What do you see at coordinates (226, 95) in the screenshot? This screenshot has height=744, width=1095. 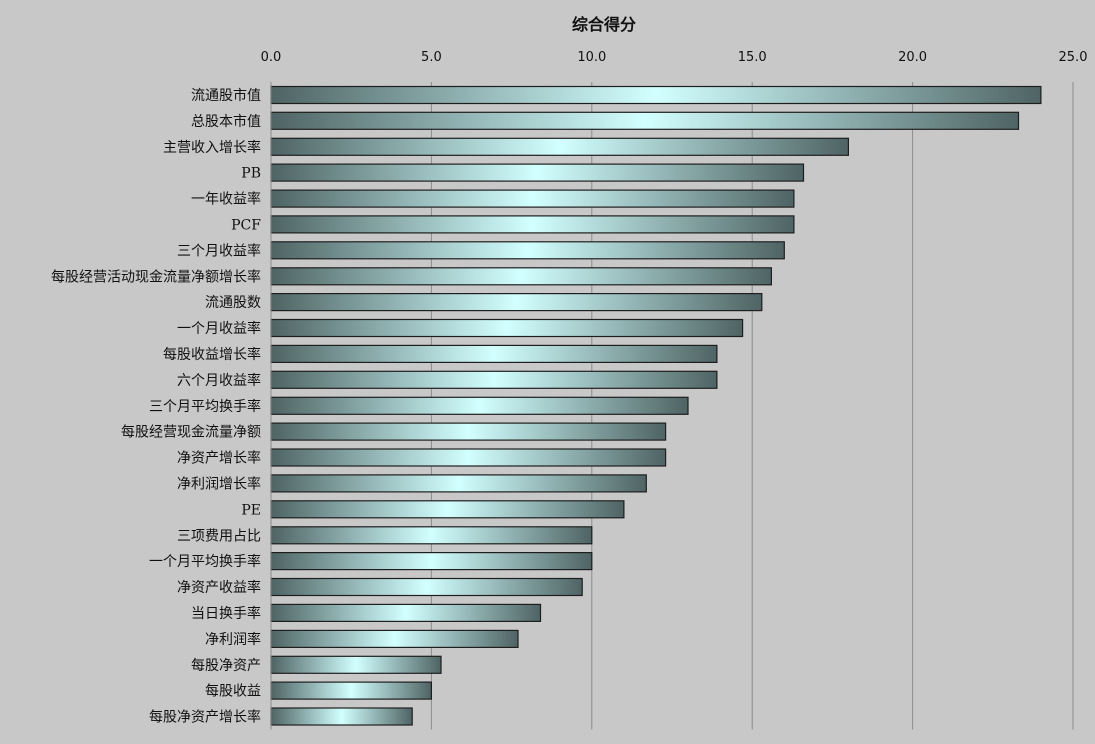 I see `category-label: 流通股市值` at bounding box center [226, 95].